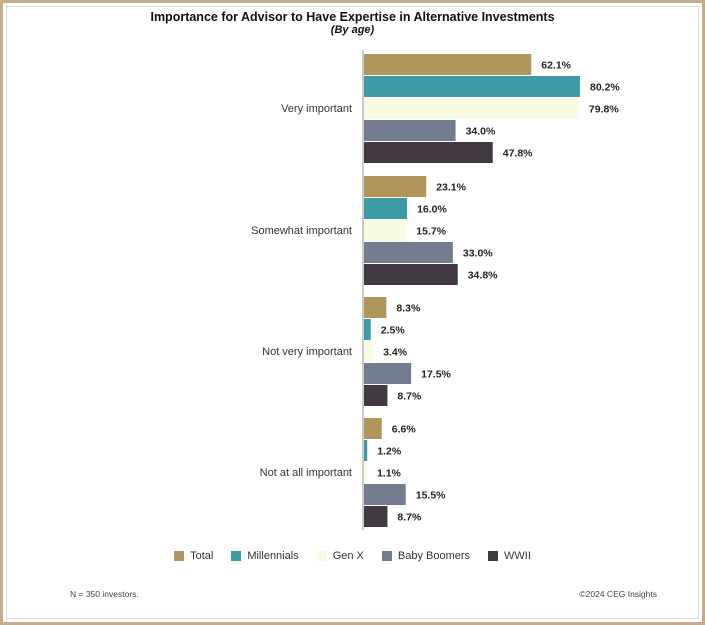 Image resolution: width=705 pixels, height=625 pixels. Describe the element at coordinates (273, 556) in the screenshot. I see `legend-label-millennials: Millennials` at that location.